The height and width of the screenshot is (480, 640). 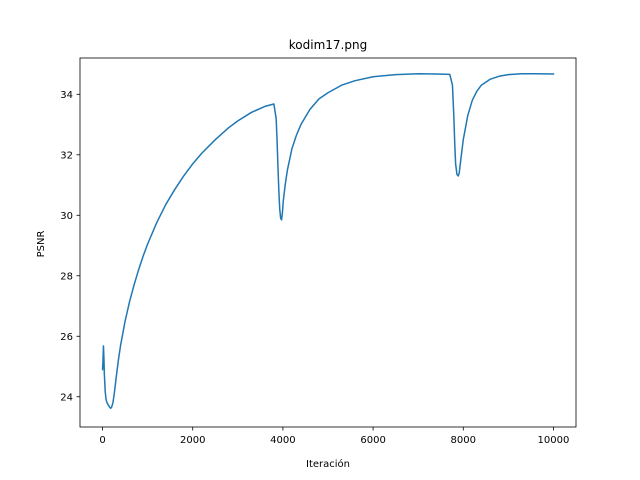 I want to click on y-tick-label: 24, so click(x=66, y=397).